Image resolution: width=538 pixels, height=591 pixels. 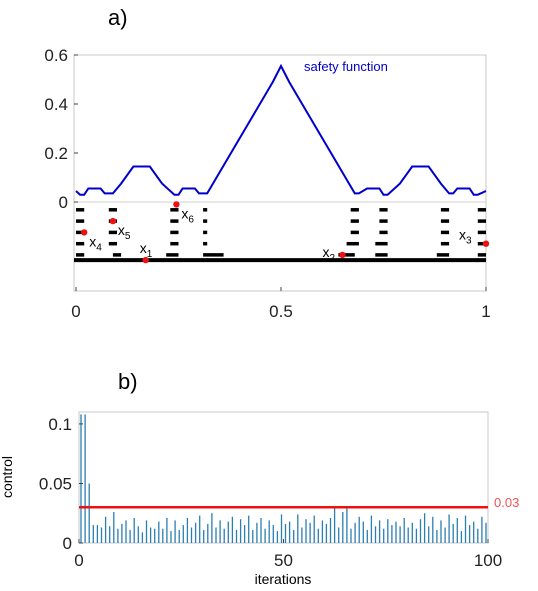 I want to click on y-tick-label: 0.6, so click(x=56, y=55).